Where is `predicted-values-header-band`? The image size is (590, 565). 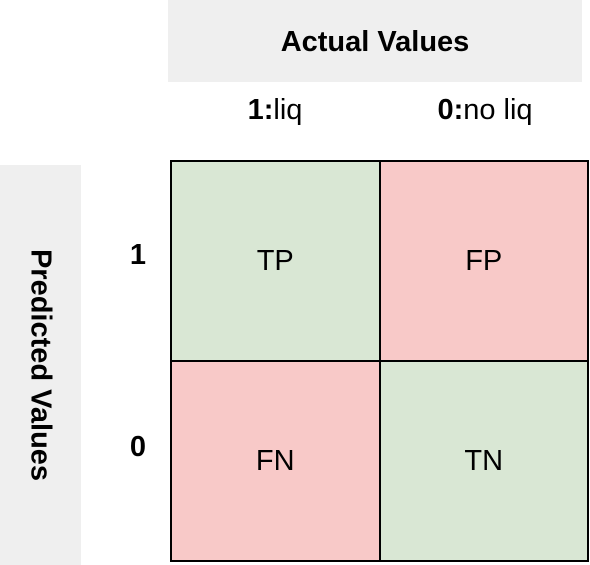
predicted-values-header-band is located at coordinates (40, 365).